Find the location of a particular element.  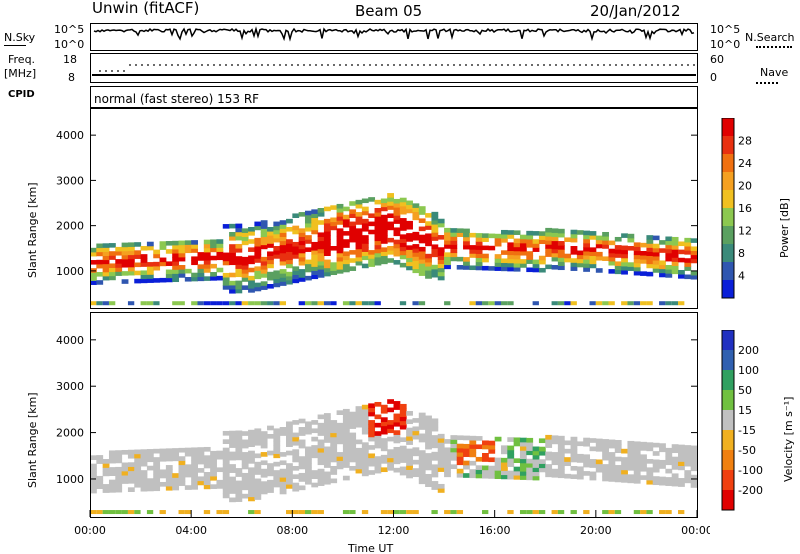

colorbar-swatch is located at coordinates (728, 271).